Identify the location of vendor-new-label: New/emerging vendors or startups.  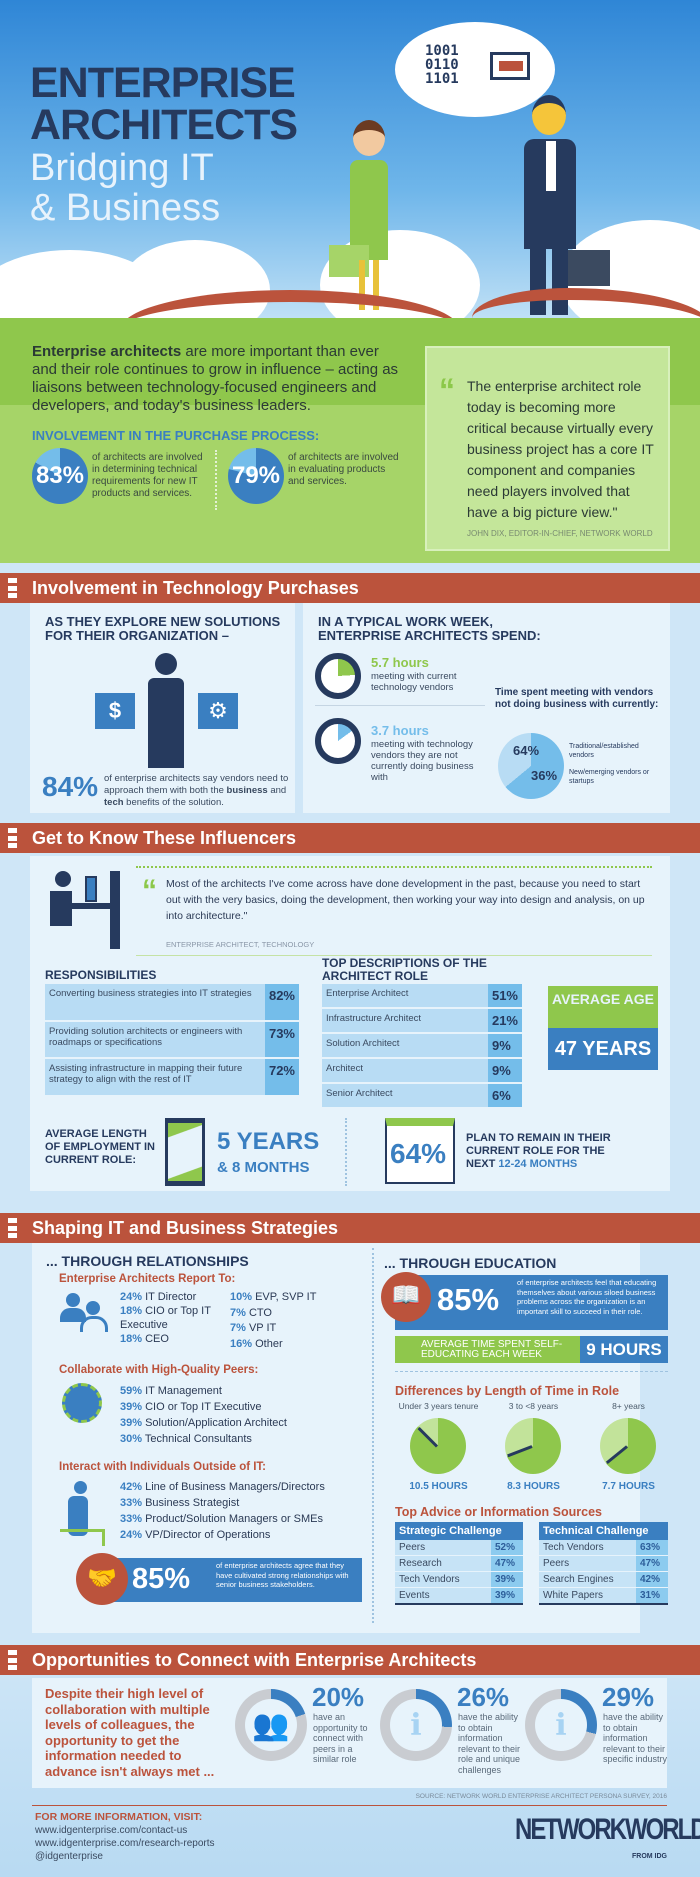
(609, 777).